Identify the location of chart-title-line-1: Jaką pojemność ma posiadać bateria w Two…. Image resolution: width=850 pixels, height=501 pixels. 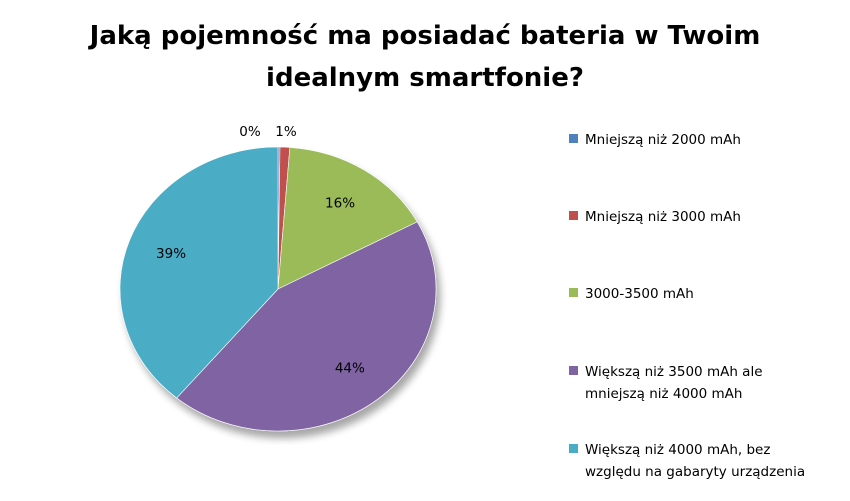
(424, 36).